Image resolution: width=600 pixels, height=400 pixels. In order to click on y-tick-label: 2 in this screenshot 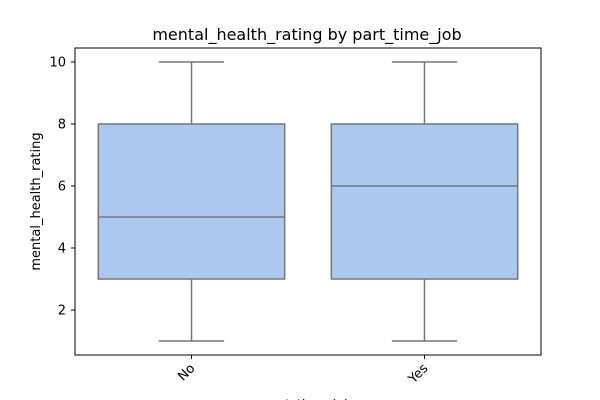, I will do `click(62, 311)`.